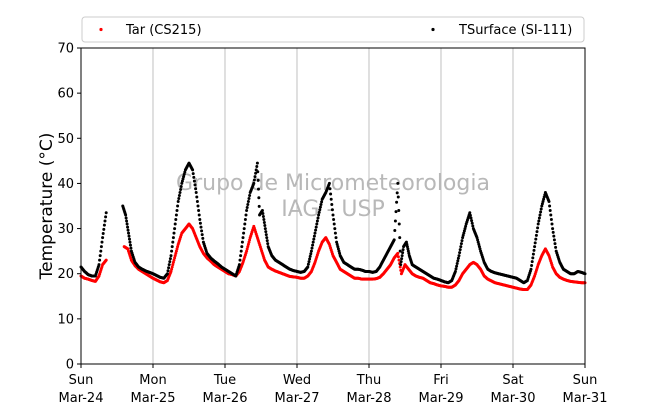 This screenshot has height=409, width=650. I want to click on x-tick-label-date: Mar-28, so click(369, 398).